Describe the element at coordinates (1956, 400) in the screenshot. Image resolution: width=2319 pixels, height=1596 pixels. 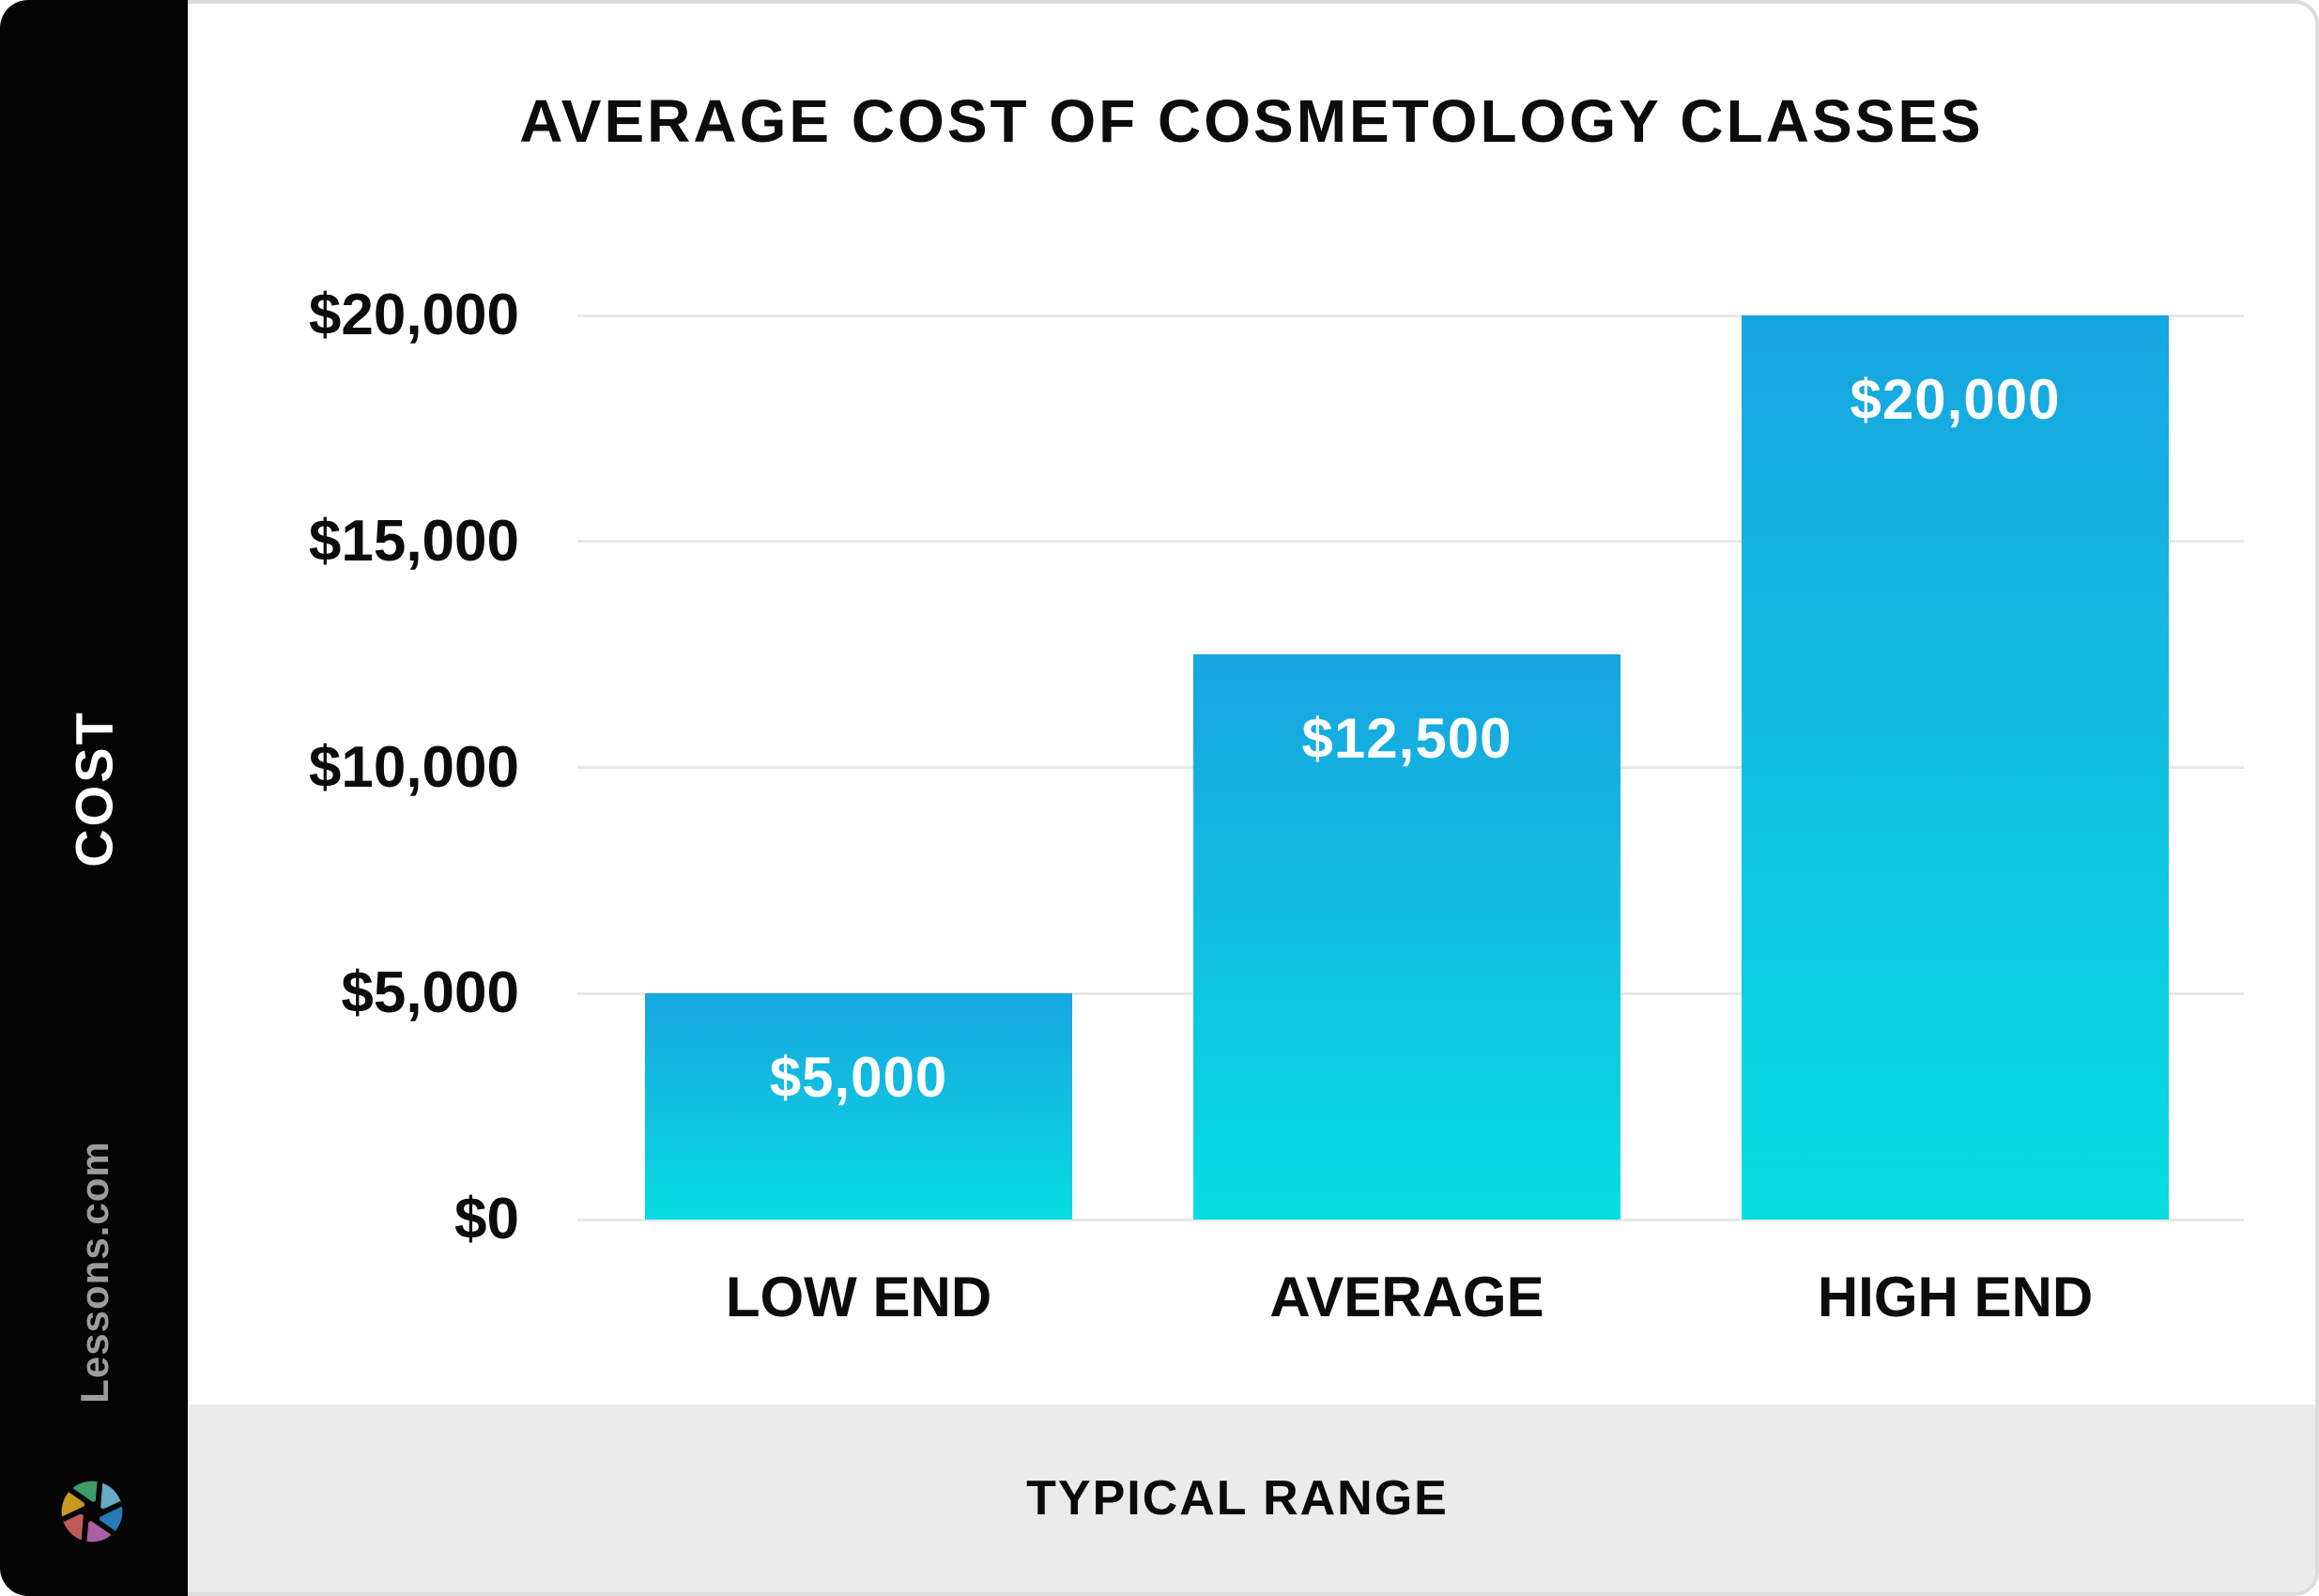
I see `bar-value-label: $20,000` at that location.